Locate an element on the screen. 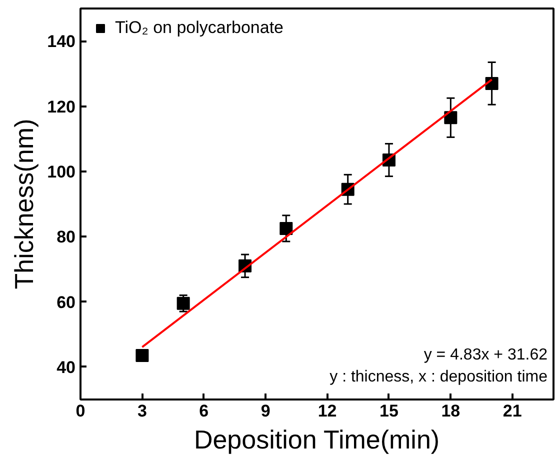 The image size is (558, 457). x-tick-label: 0 is located at coordinates (81, 411).